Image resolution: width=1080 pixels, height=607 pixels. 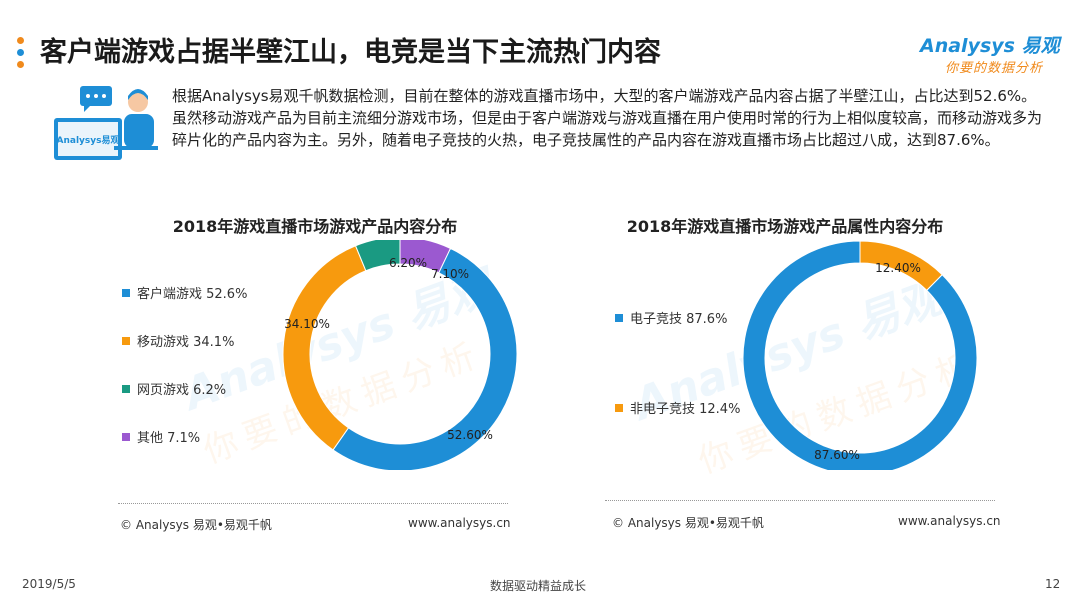 I want to click on donut-slice-移动游戏, so click(x=324, y=348).